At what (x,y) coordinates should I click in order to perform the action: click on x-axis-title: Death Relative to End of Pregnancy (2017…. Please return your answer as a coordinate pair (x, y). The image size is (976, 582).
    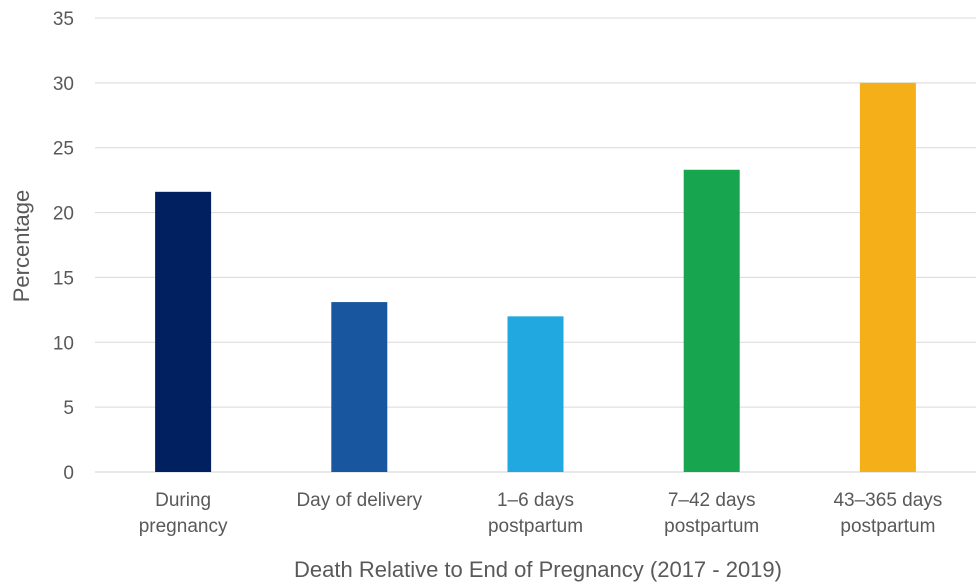
    Looking at the image, I should click on (538, 569).